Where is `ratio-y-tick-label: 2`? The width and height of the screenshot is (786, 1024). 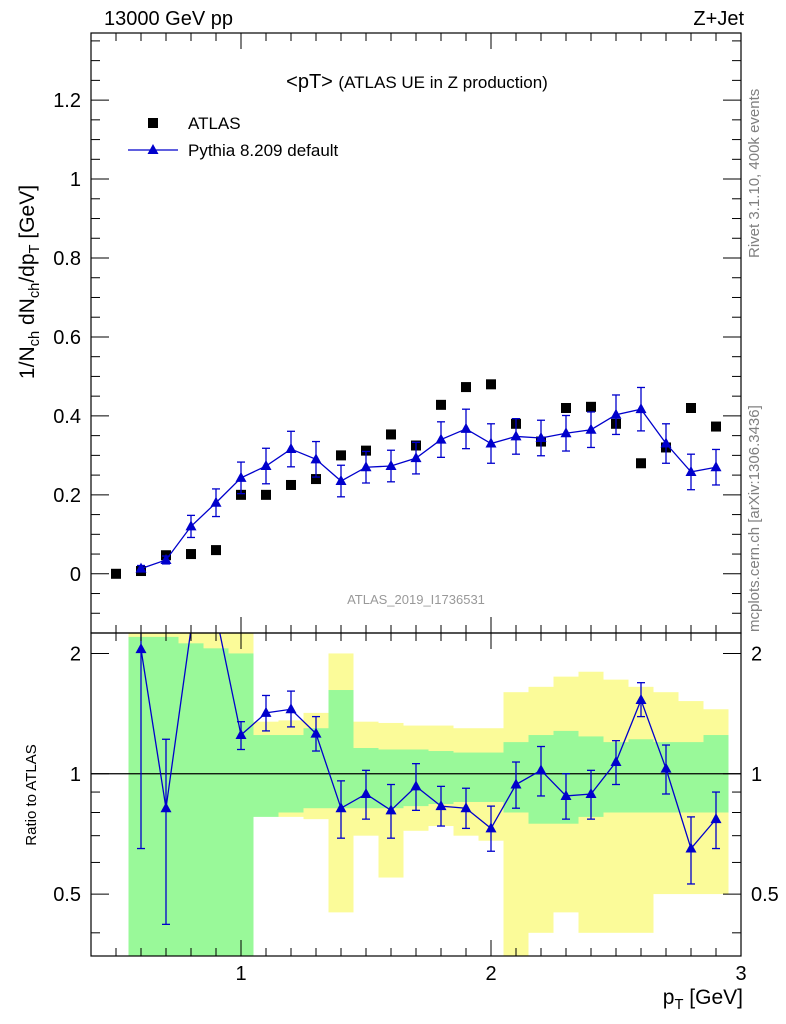 ratio-y-tick-label: 2 is located at coordinates (75, 654).